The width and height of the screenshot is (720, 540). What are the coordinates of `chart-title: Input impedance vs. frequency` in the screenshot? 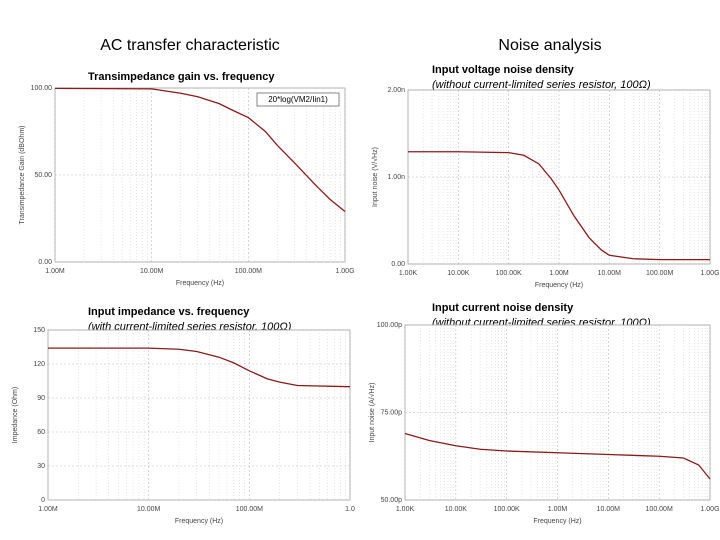 It's located at (169, 312).